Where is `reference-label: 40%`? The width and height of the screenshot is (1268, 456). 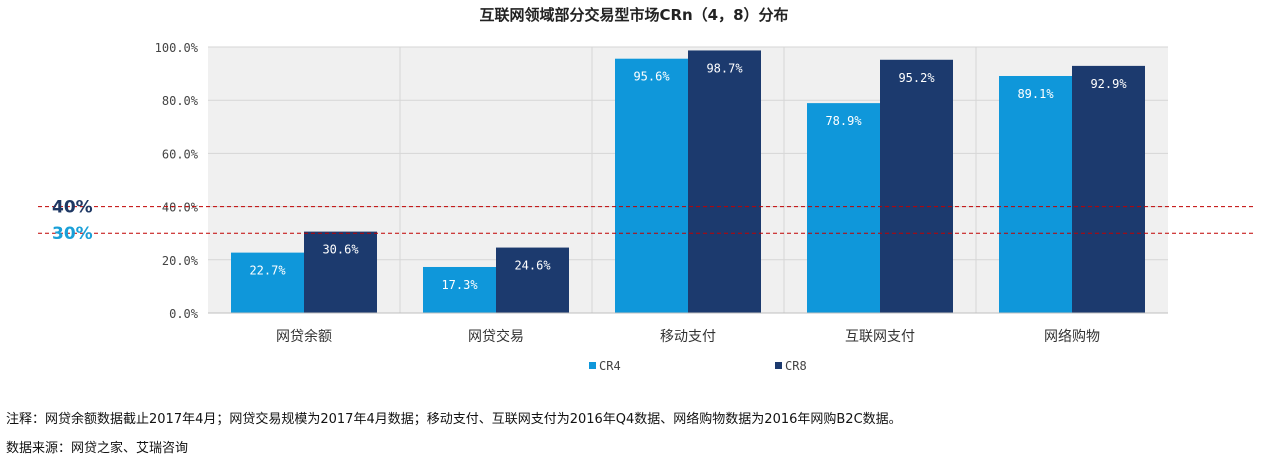 reference-label: 40% is located at coordinates (72, 208).